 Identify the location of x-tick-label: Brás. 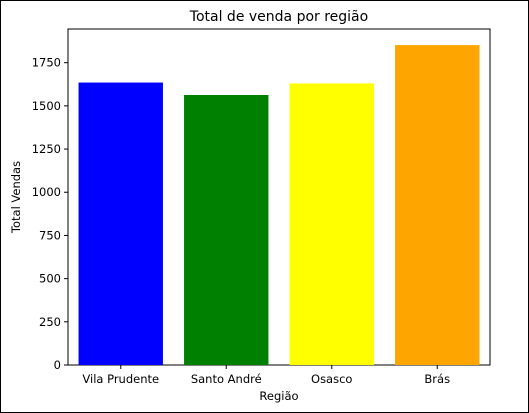
(437, 379).